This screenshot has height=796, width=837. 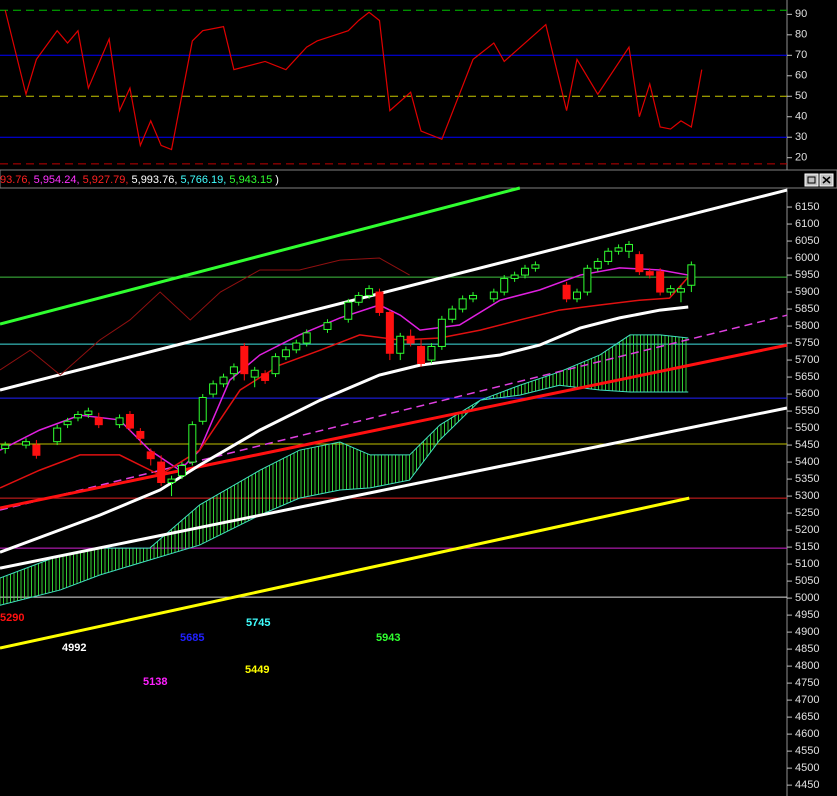 I want to click on y-tick-label: 5850, so click(x=807, y=309).